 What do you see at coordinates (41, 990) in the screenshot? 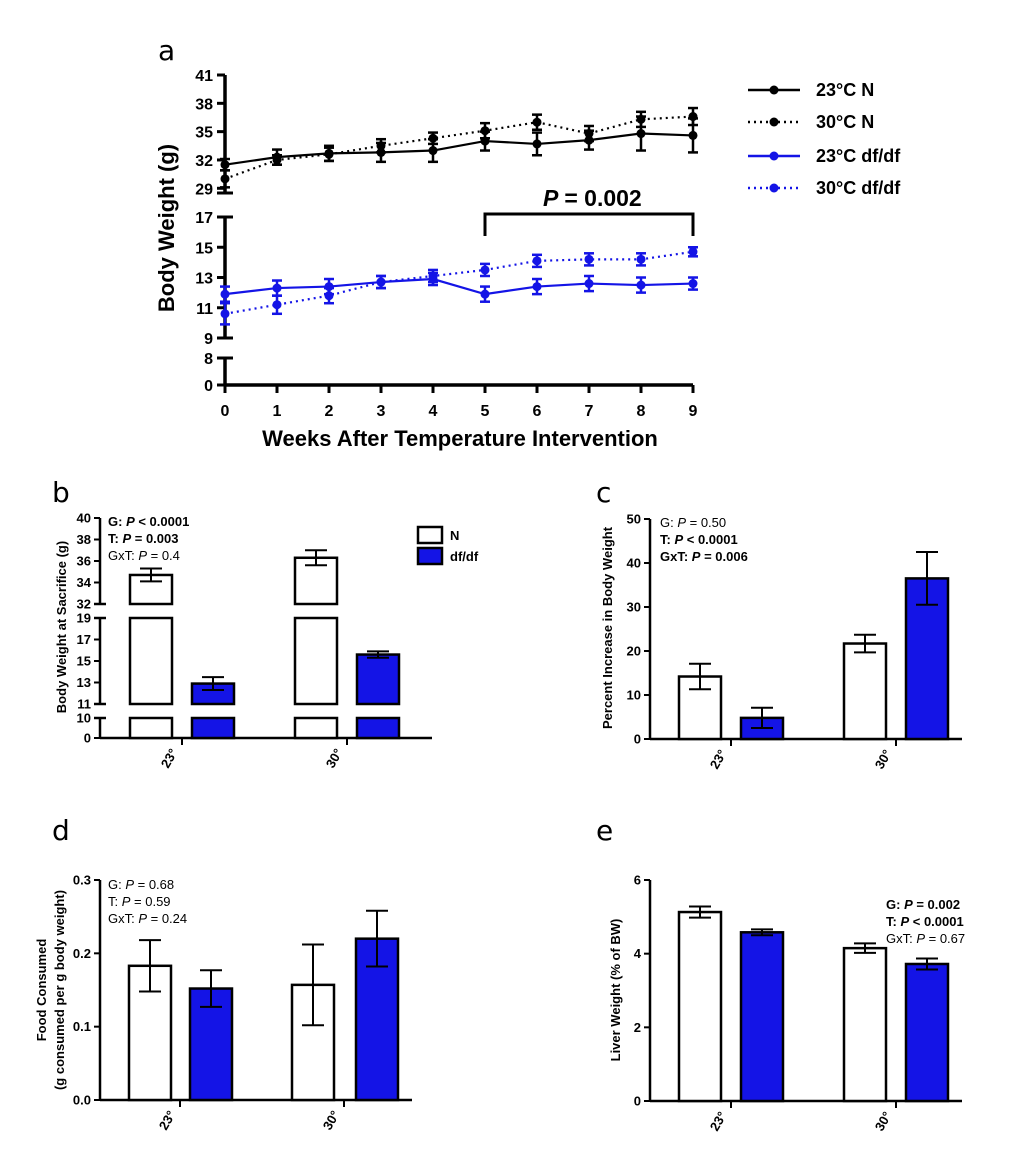
I see `panel-d-ylabel-line1: Food Consumed` at bounding box center [41, 990].